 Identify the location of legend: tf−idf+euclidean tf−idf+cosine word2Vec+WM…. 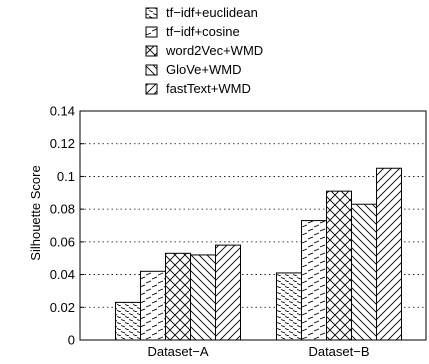
(204, 50).